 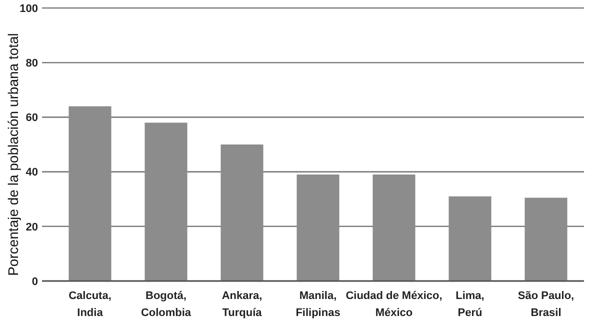 I want to click on y-tick-label: 0, so click(x=35, y=282).